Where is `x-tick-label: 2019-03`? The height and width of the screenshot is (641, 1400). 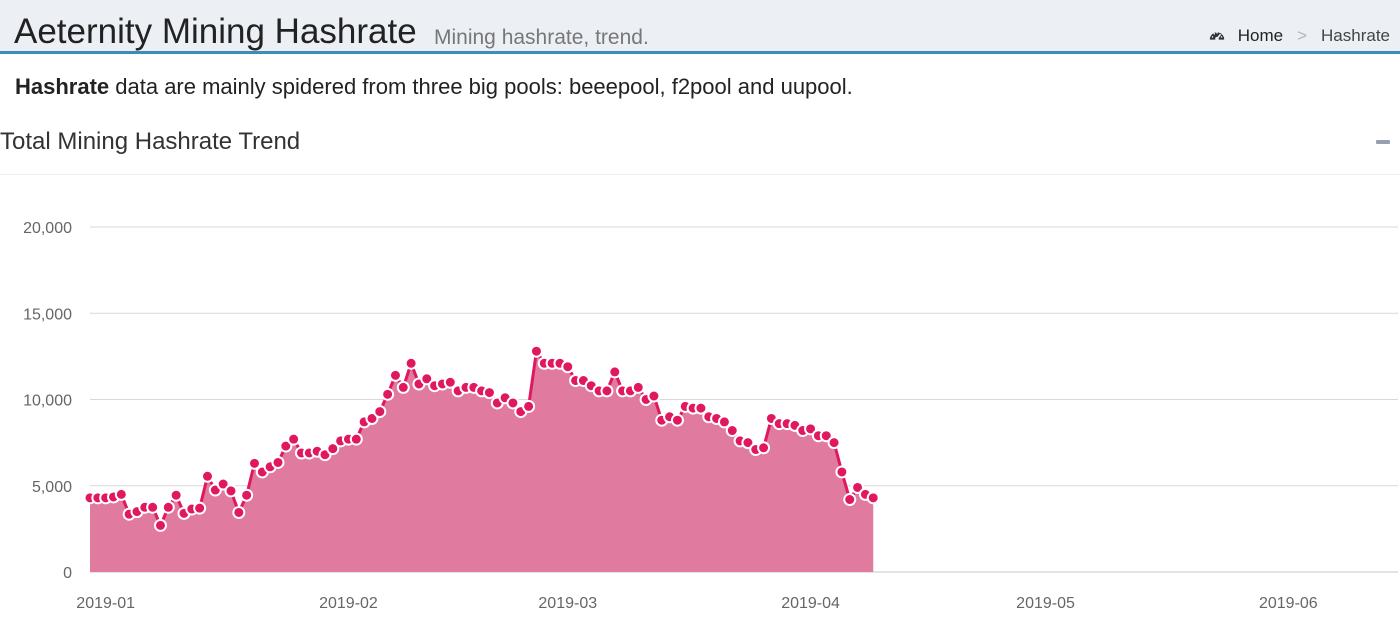
x-tick-label: 2019-03 is located at coordinates (567, 603).